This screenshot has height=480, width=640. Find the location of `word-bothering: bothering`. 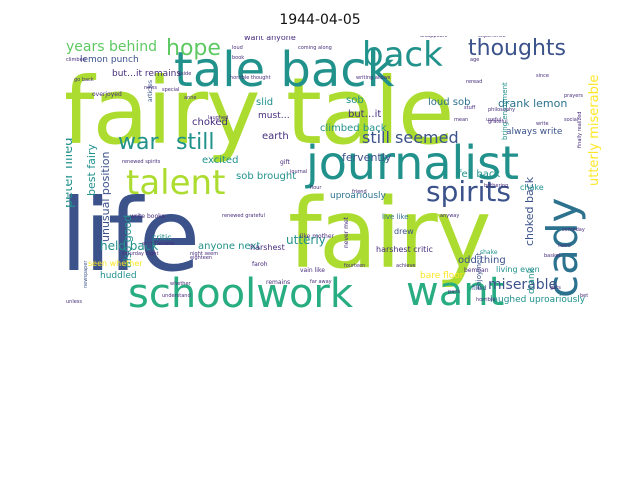

word-bothering: bothering is located at coordinates (496, 186).